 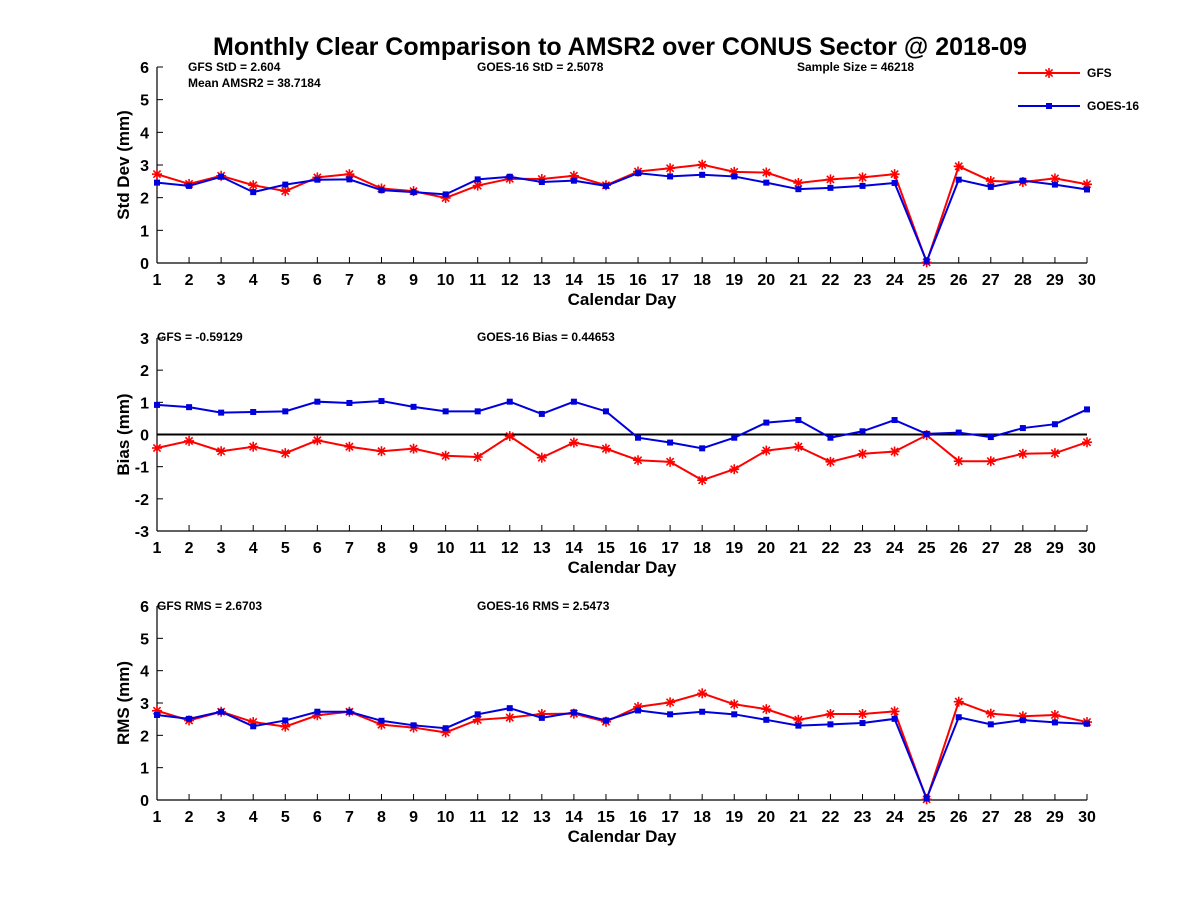 I want to click on x-tick-label: 10, so click(x=446, y=548).